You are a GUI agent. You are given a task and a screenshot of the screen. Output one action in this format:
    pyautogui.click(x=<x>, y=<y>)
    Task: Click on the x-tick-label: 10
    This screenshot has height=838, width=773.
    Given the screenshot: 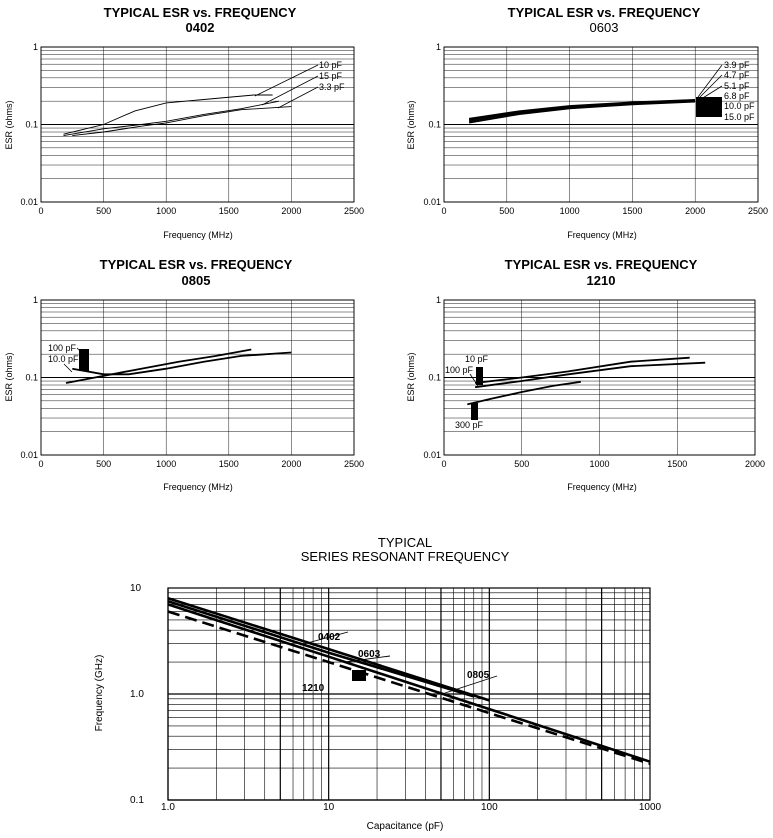 What is the action you would take?
    pyautogui.click(x=329, y=807)
    